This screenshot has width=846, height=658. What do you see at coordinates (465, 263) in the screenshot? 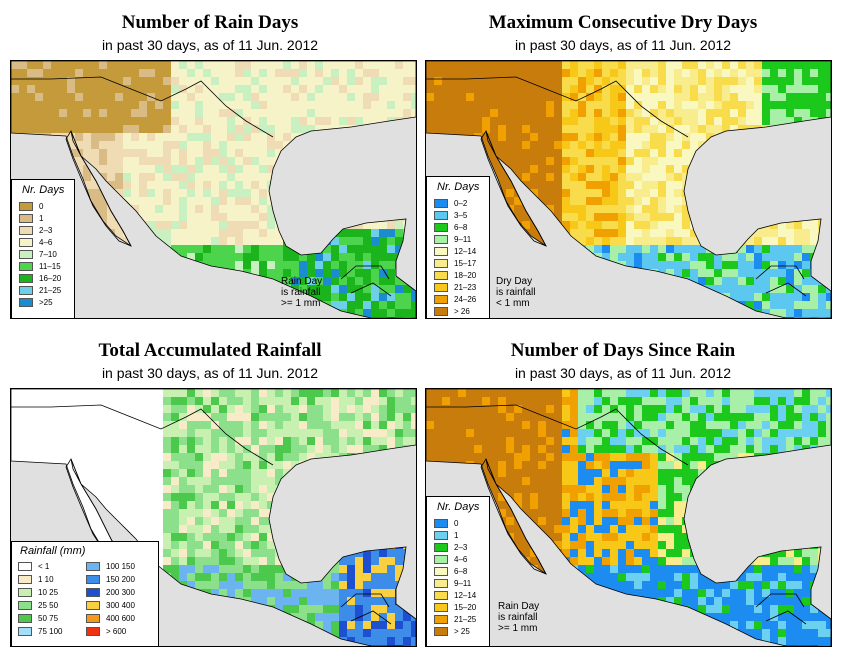
I see `legend-label: 15–17` at bounding box center [465, 263].